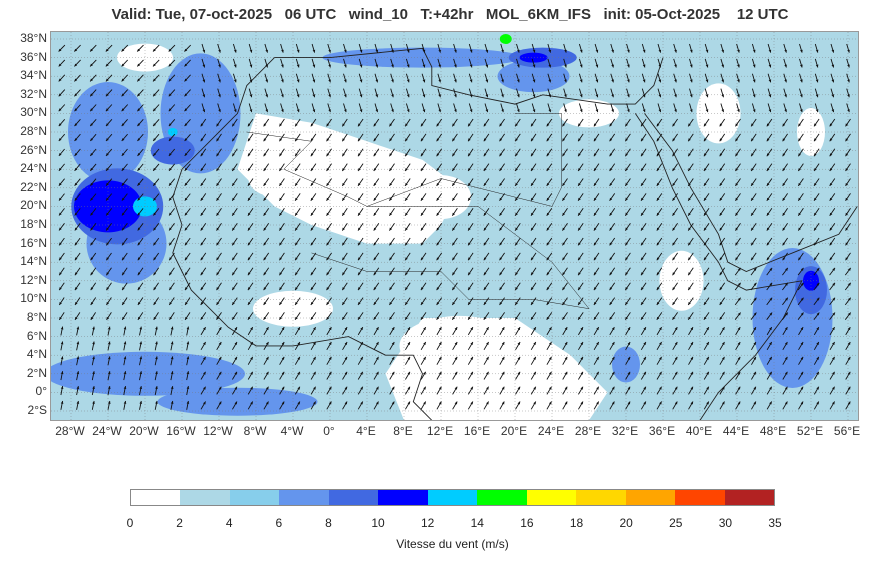 The width and height of the screenshot is (873, 563). I want to click on wind-max, so click(533, 57).